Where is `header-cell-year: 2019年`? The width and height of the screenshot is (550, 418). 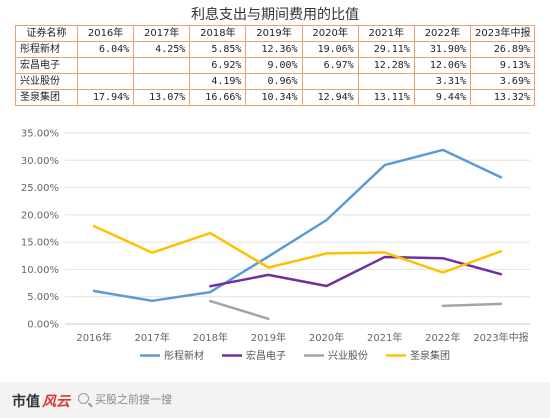
header-cell-year: 2019年 is located at coordinates (274, 33).